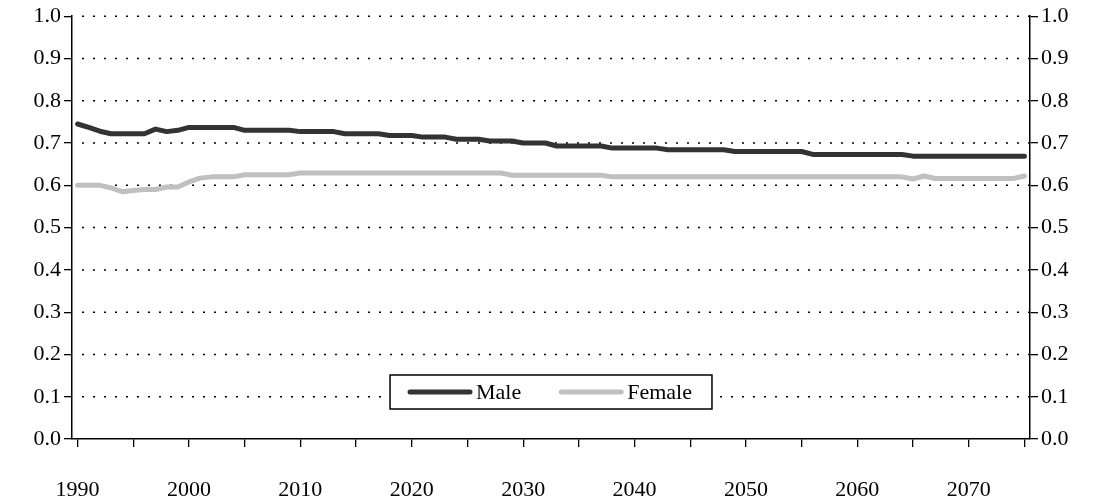 The height and width of the screenshot is (501, 1098). Describe the element at coordinates (411, 488) in the screenshot. I see `x-tick-label: 2020` at that location.